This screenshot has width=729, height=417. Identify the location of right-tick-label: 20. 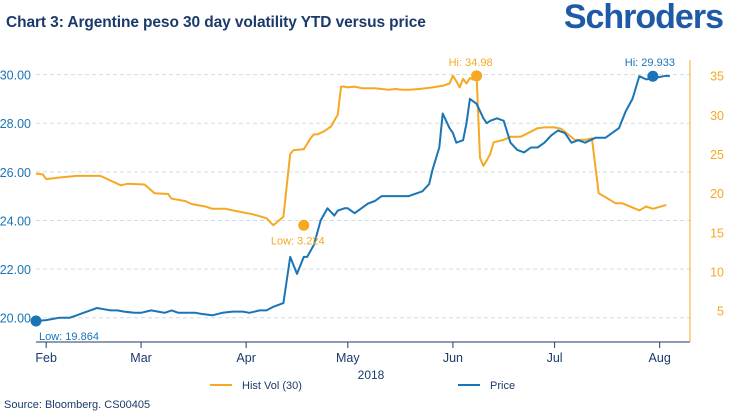
(717, 194).